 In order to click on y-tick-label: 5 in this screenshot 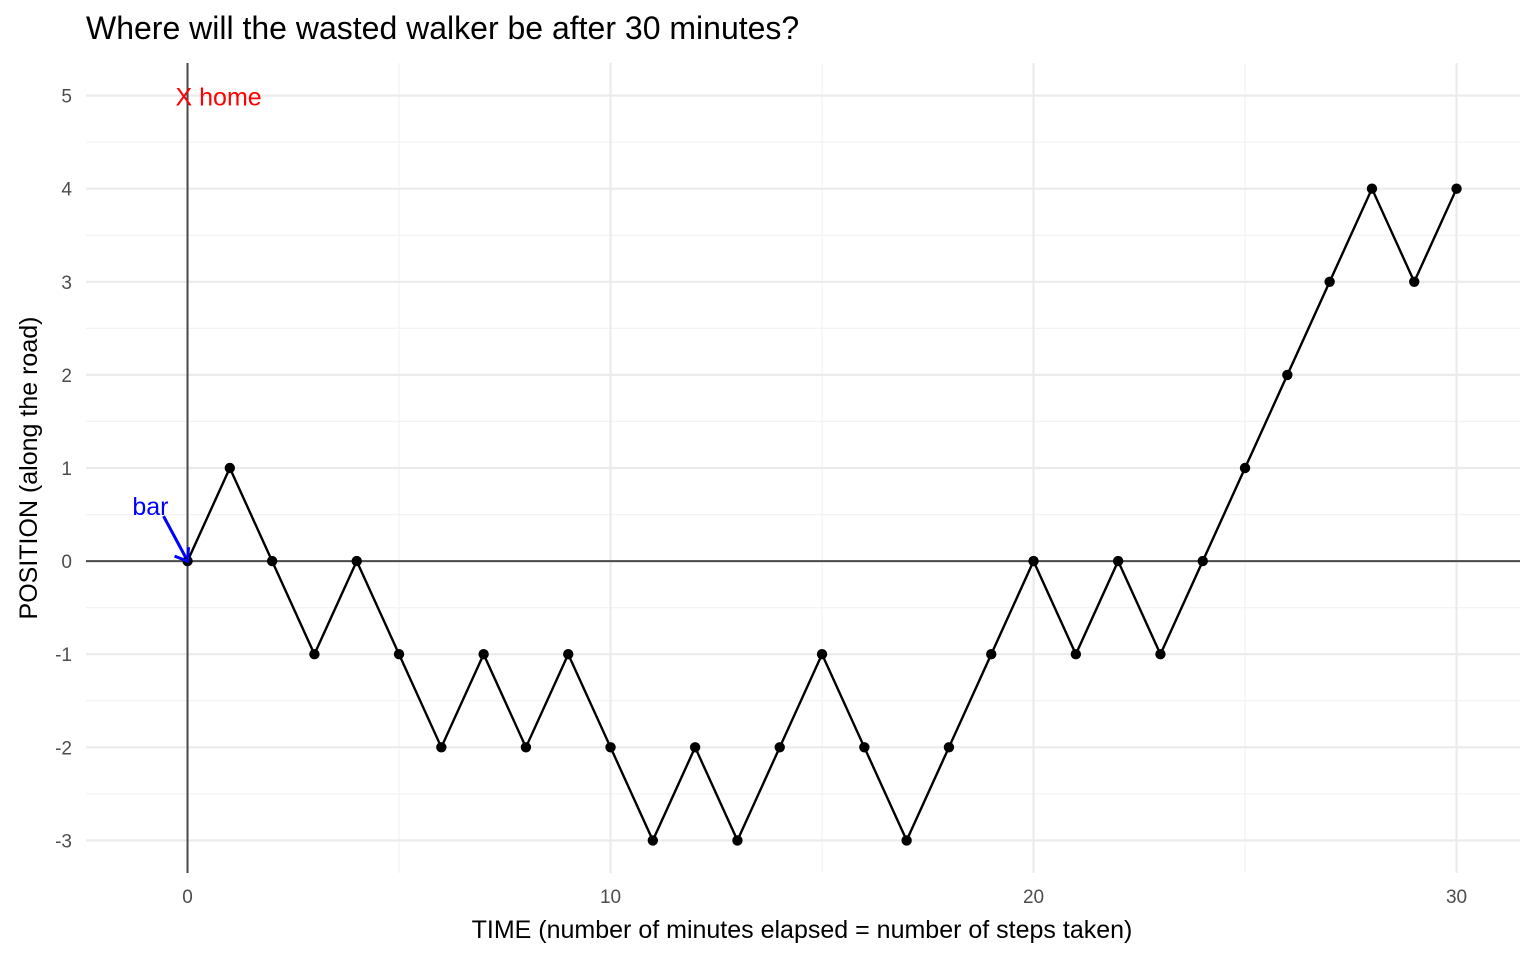, I will do `click(66, 97)`.